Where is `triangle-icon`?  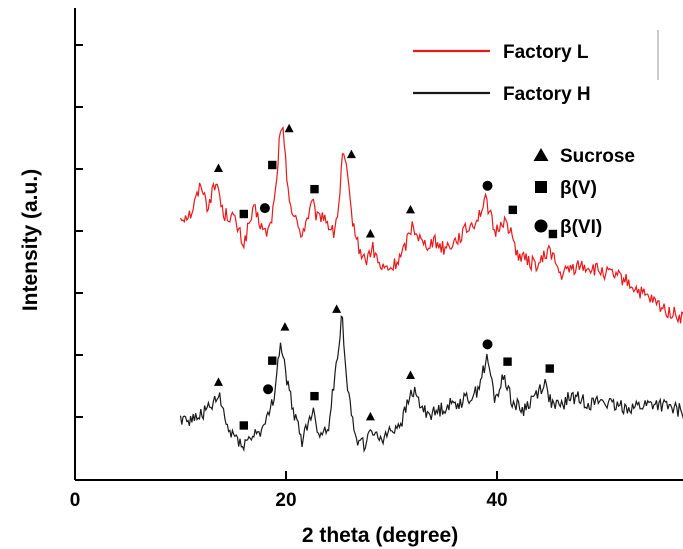
triangle-icon is located at coordinates (541, 154).